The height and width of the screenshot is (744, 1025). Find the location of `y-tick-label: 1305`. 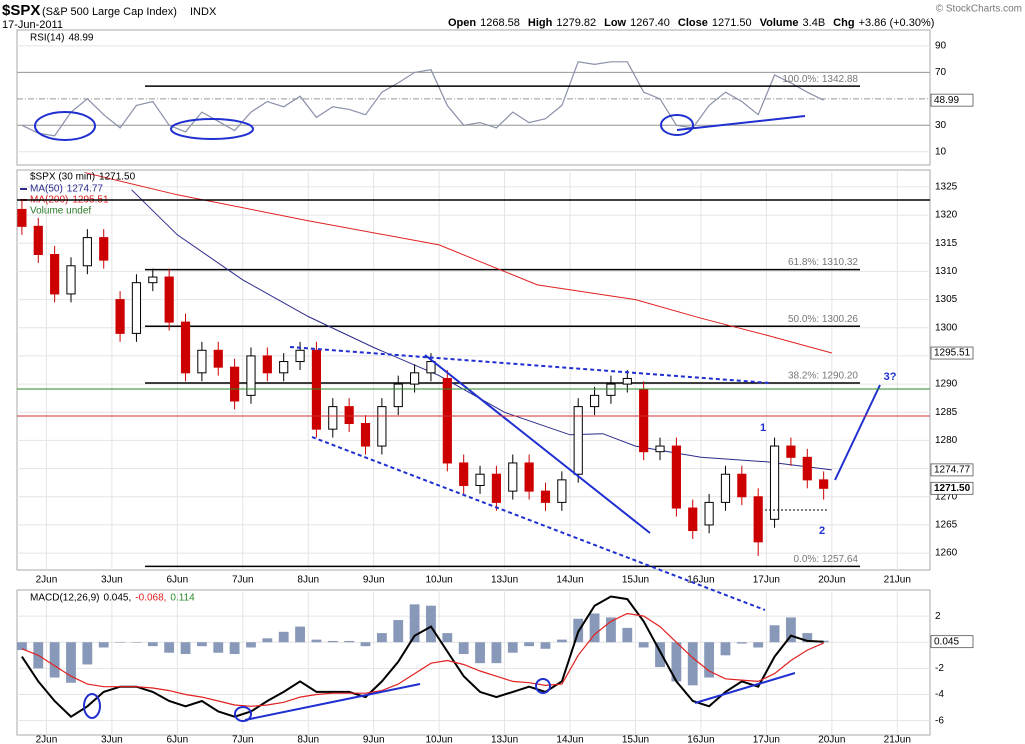

y-tick-label: 1305 is located at coordinates (946, 299).